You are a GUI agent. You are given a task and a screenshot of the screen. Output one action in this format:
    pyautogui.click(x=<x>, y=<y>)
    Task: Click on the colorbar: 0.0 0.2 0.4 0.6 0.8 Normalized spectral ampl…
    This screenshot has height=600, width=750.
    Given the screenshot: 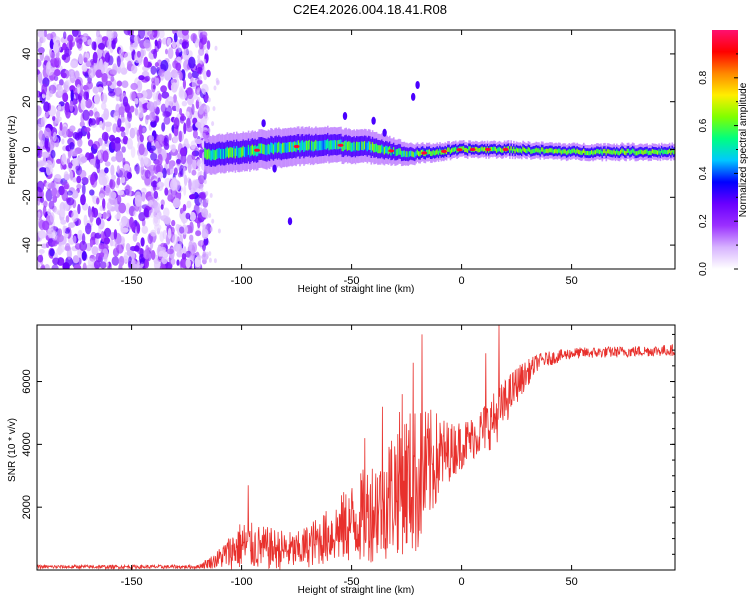 What is the action you would take?
    pyautogui.click(x=723, y=153)
    